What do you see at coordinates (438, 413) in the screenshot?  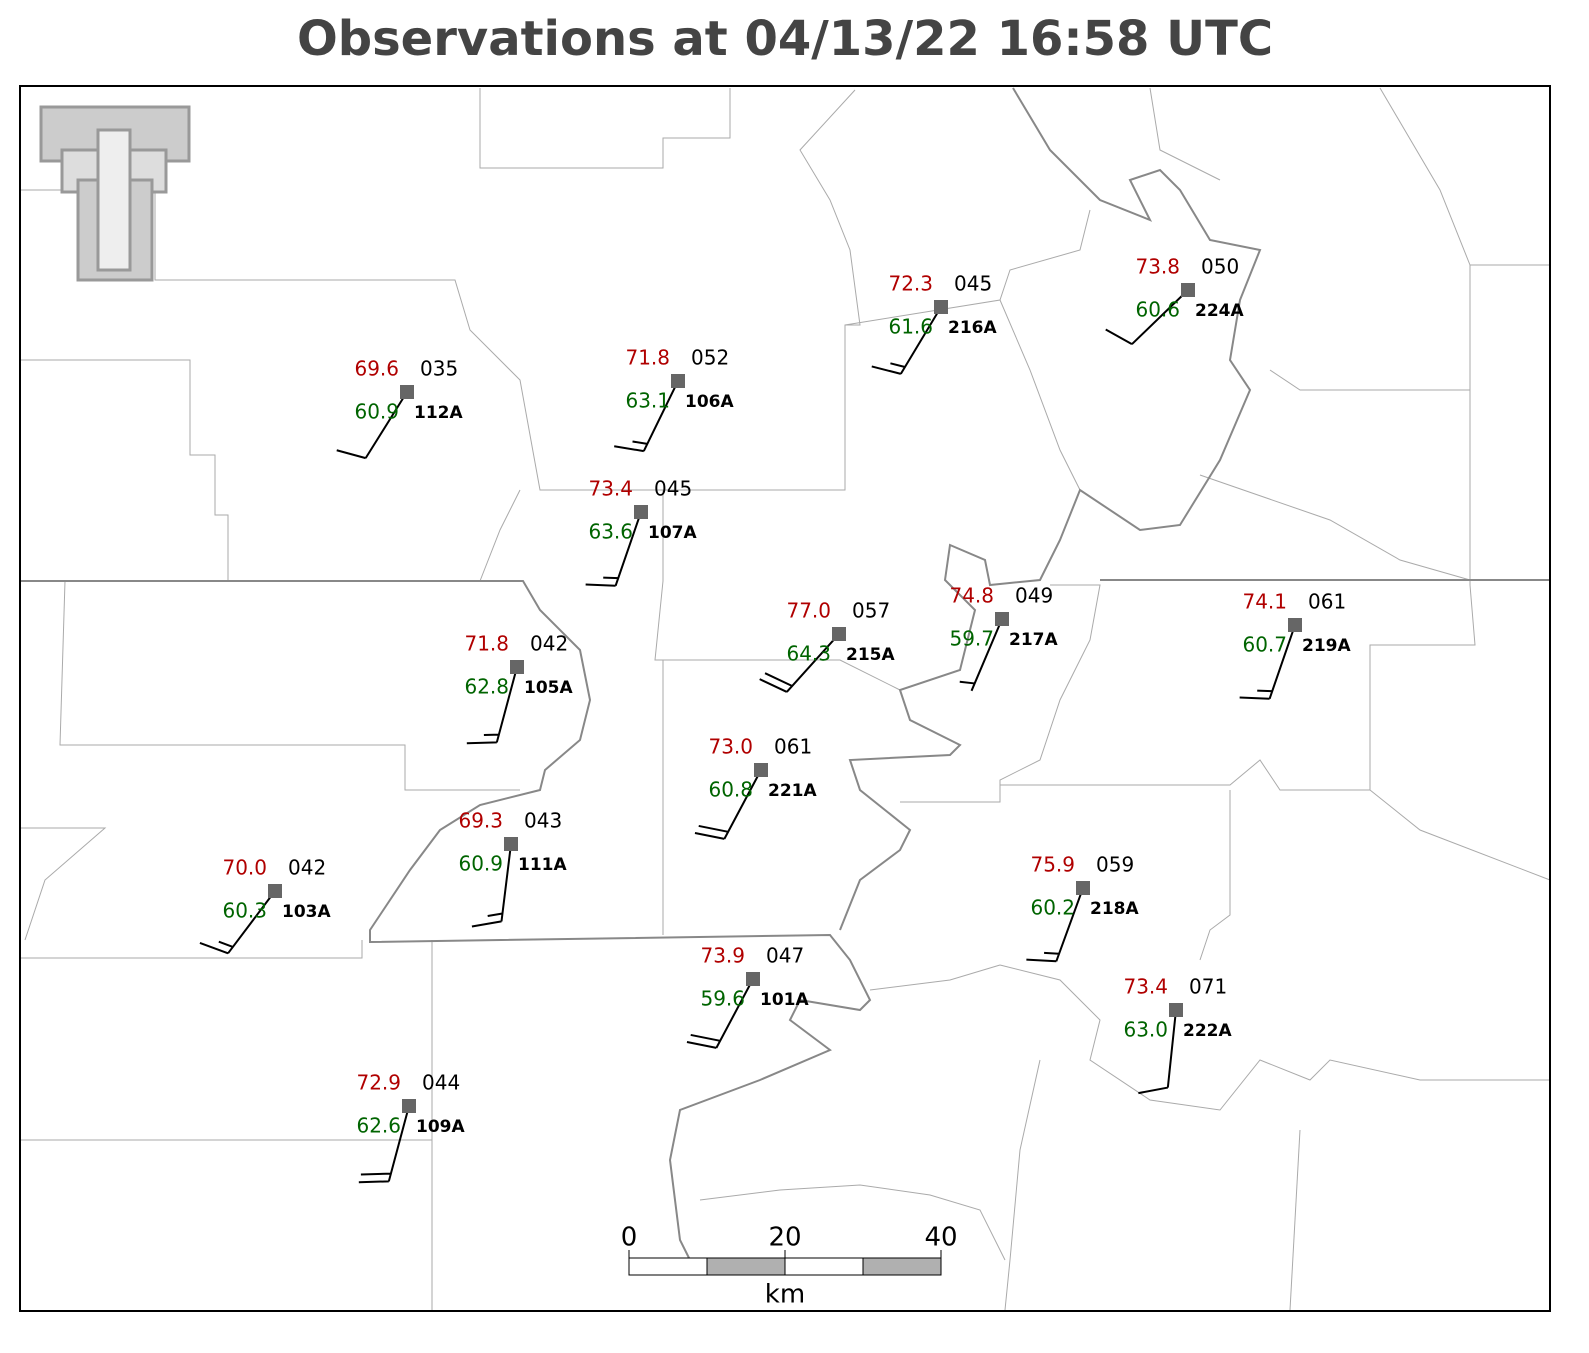 I see `station-id: 112A` at bounding box center [438, 413].